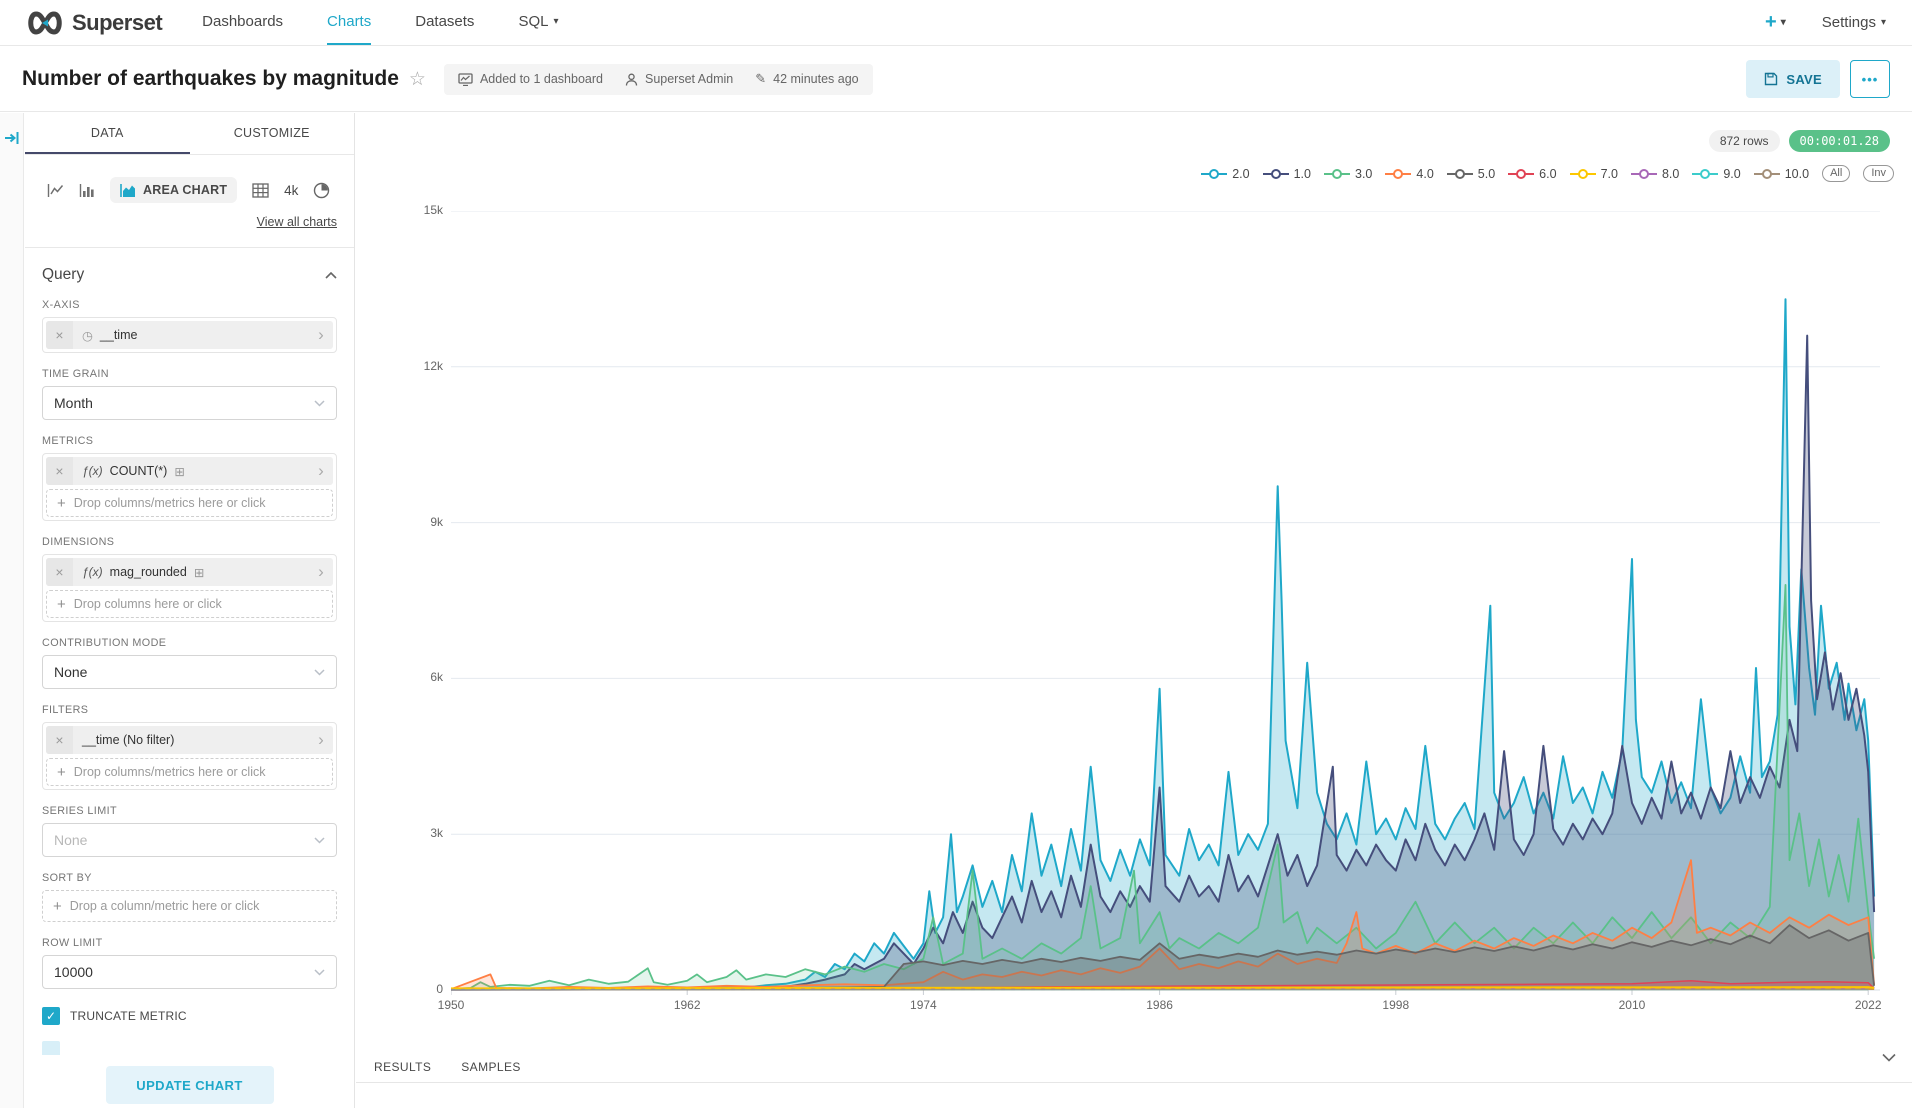 The width and height of the screenshot is (1912, 1108). What do you see at coordinates (380, 22) in the screenshot?
I see `main-nav: Dashboards Charts Datasets SQL ▾` at bounding box center [380, 22].